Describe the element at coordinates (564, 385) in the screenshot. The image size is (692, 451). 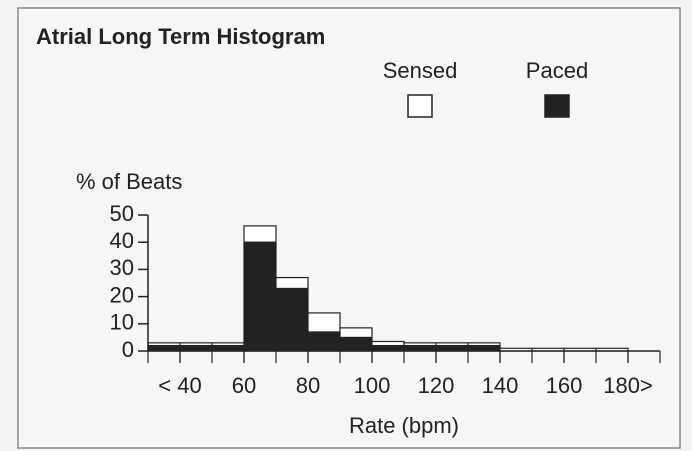
I see `x-tick-label: 160` at that location.